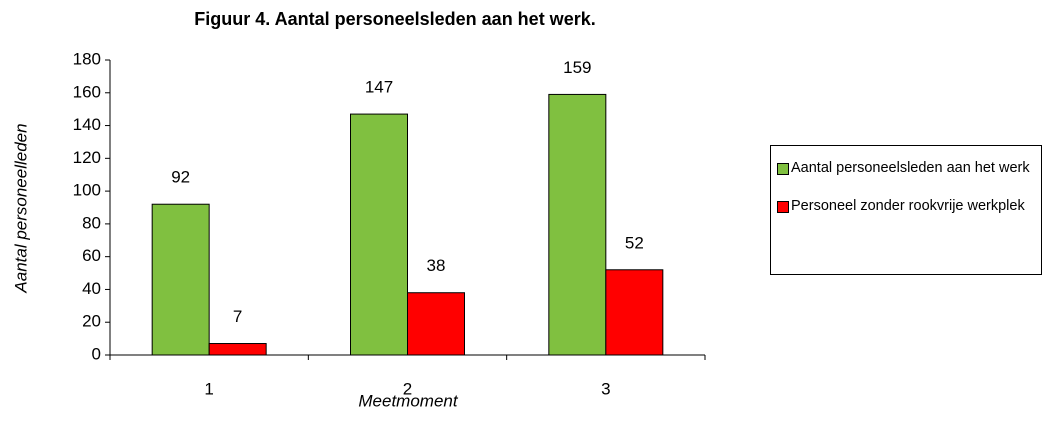 Image resolution: width=1053 pixels, height=438 pixels. I want to click on x-tick-label: 1, so click(208, 388).